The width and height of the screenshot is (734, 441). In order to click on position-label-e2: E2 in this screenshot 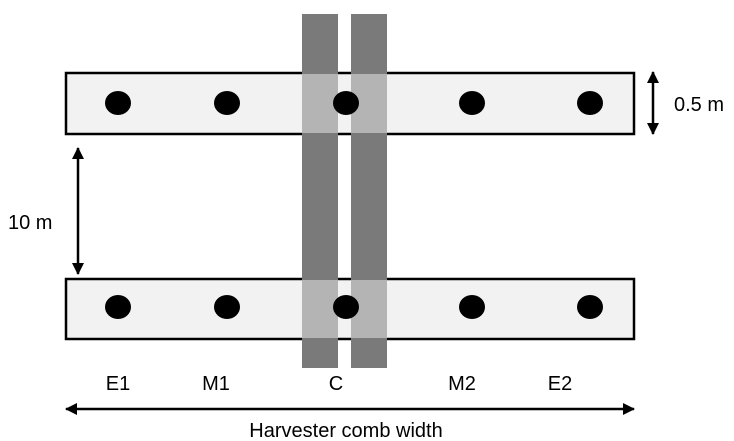, I will do `click(560, 384)`.